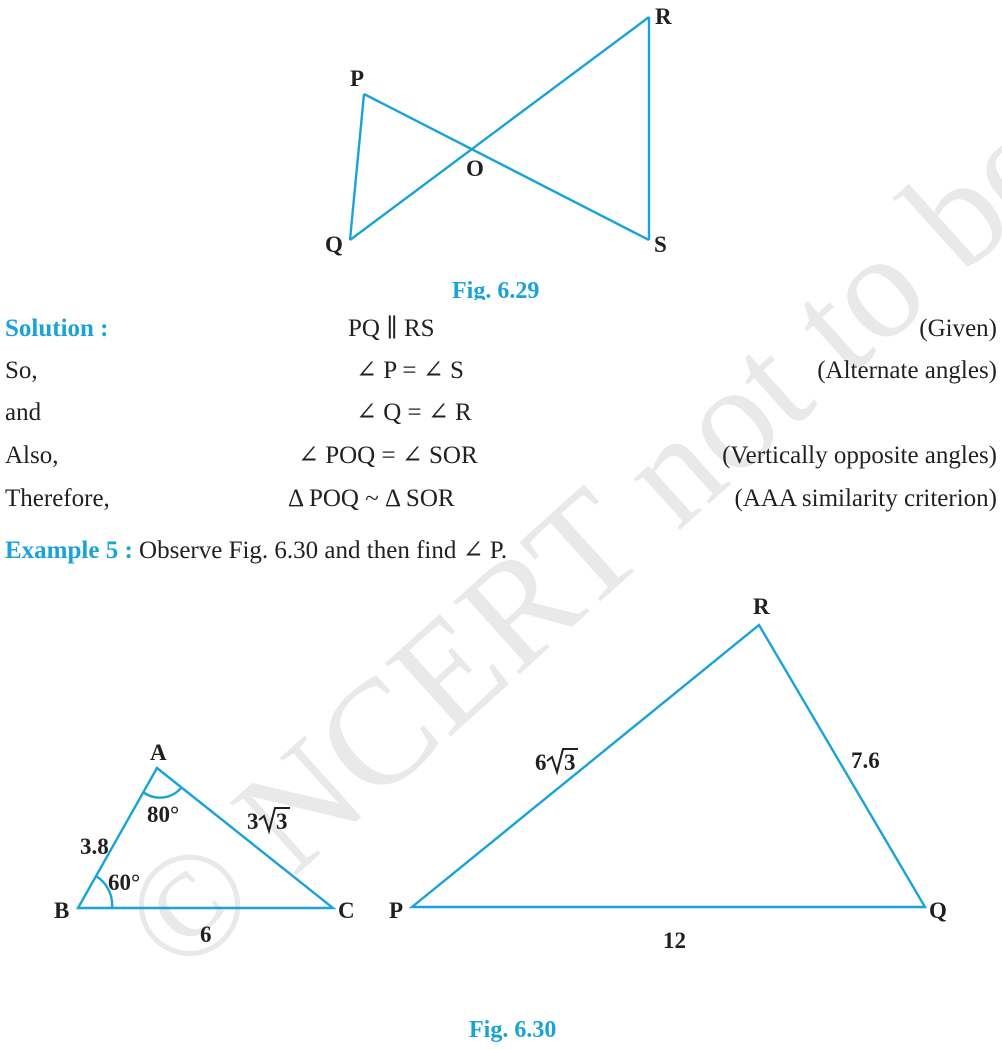 Image resolution: width=1002 pixels, height=1049 pixels. What do you see at coordinates (320, 550) in the screenshot?
I see `example-5-text: Observe Fig. 6.30 and then find ∠ P.` at bounding box center [320, 550].